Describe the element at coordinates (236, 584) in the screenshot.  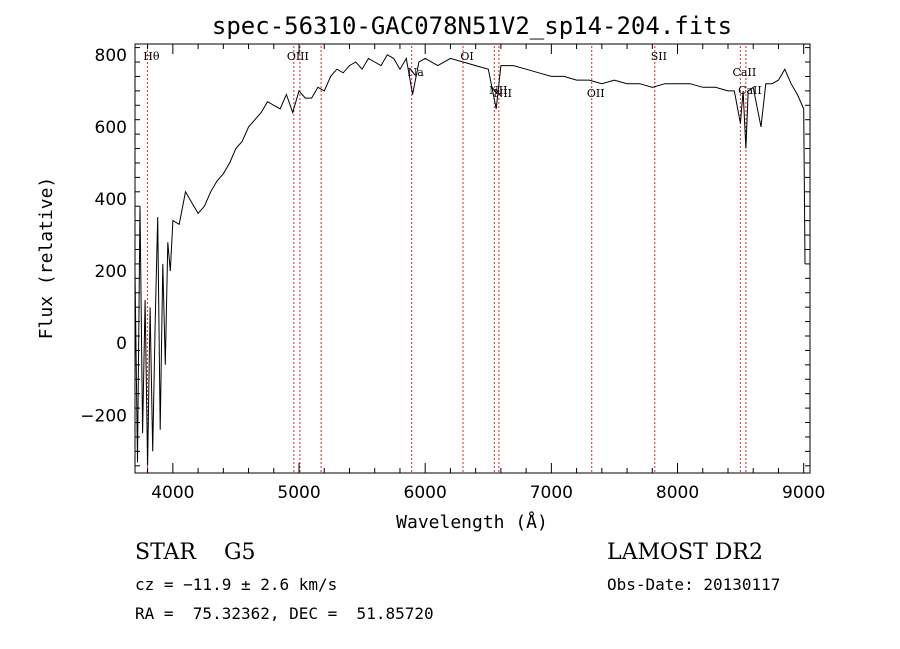
I see `redshift-text: cz = −11.9 ± 2.6 km/s` at that location.